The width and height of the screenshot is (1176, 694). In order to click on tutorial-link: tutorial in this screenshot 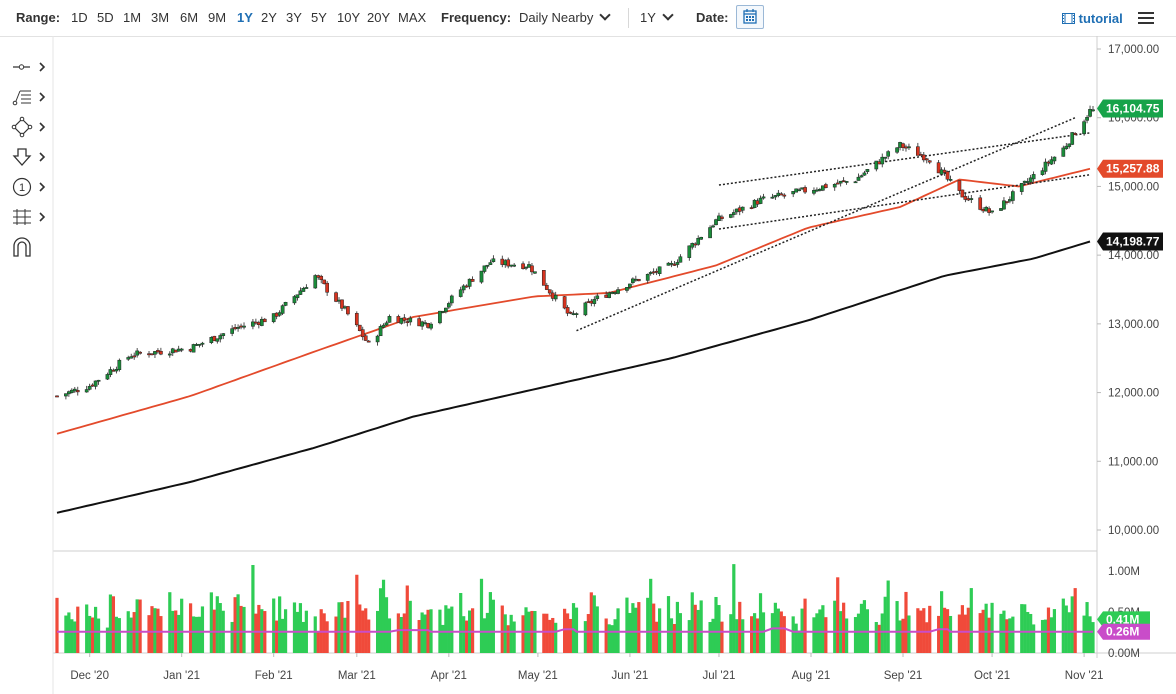, I will do `click(1092, 18)`.